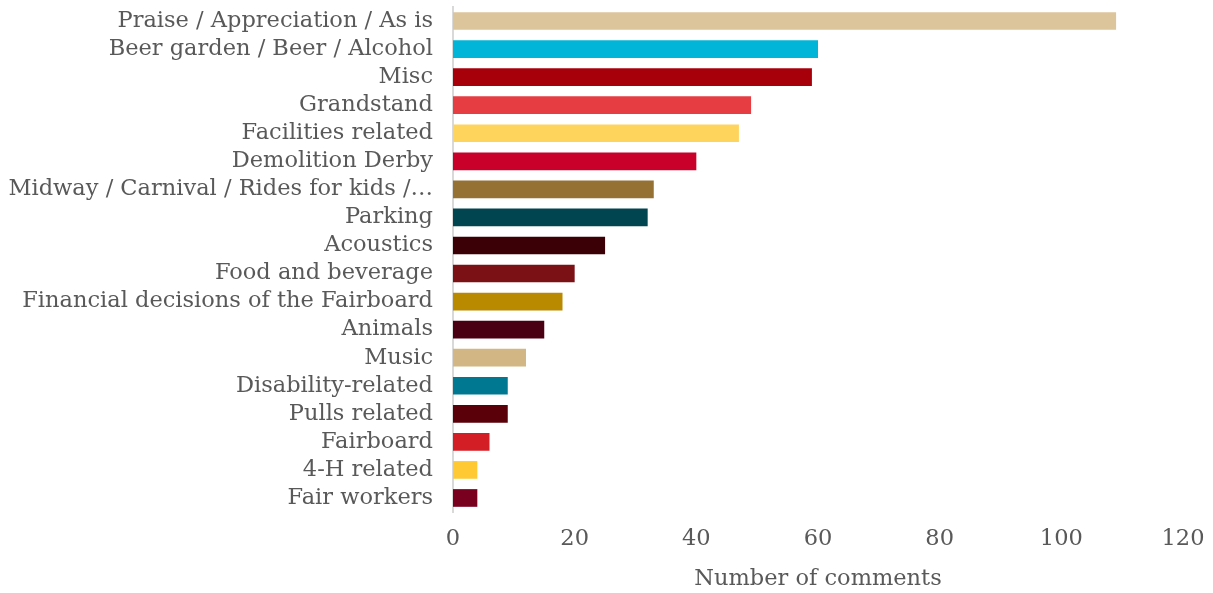  What do you see at coordinates (360, 411) in the screenshot?
I see `y-tick-label: Pulls related` at bounding box center [360, 411].